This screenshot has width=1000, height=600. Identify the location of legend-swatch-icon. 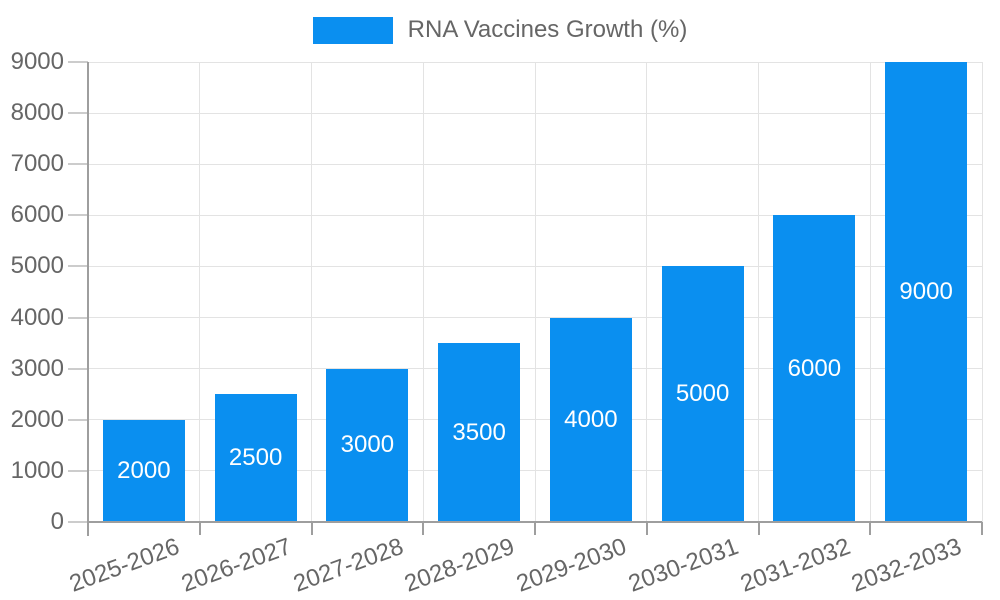
(352, 30).